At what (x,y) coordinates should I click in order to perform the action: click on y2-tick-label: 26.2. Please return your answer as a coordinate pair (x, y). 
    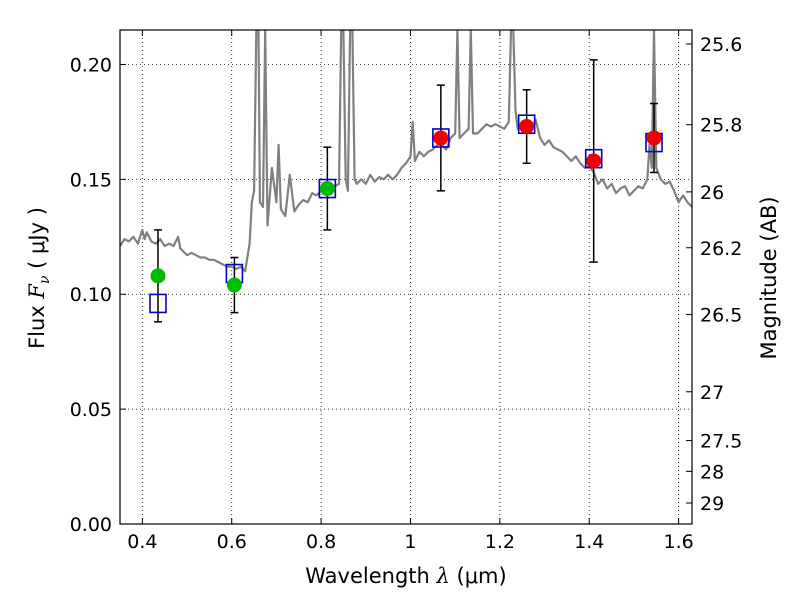
    Looking at the image, I should click on (721, 249).